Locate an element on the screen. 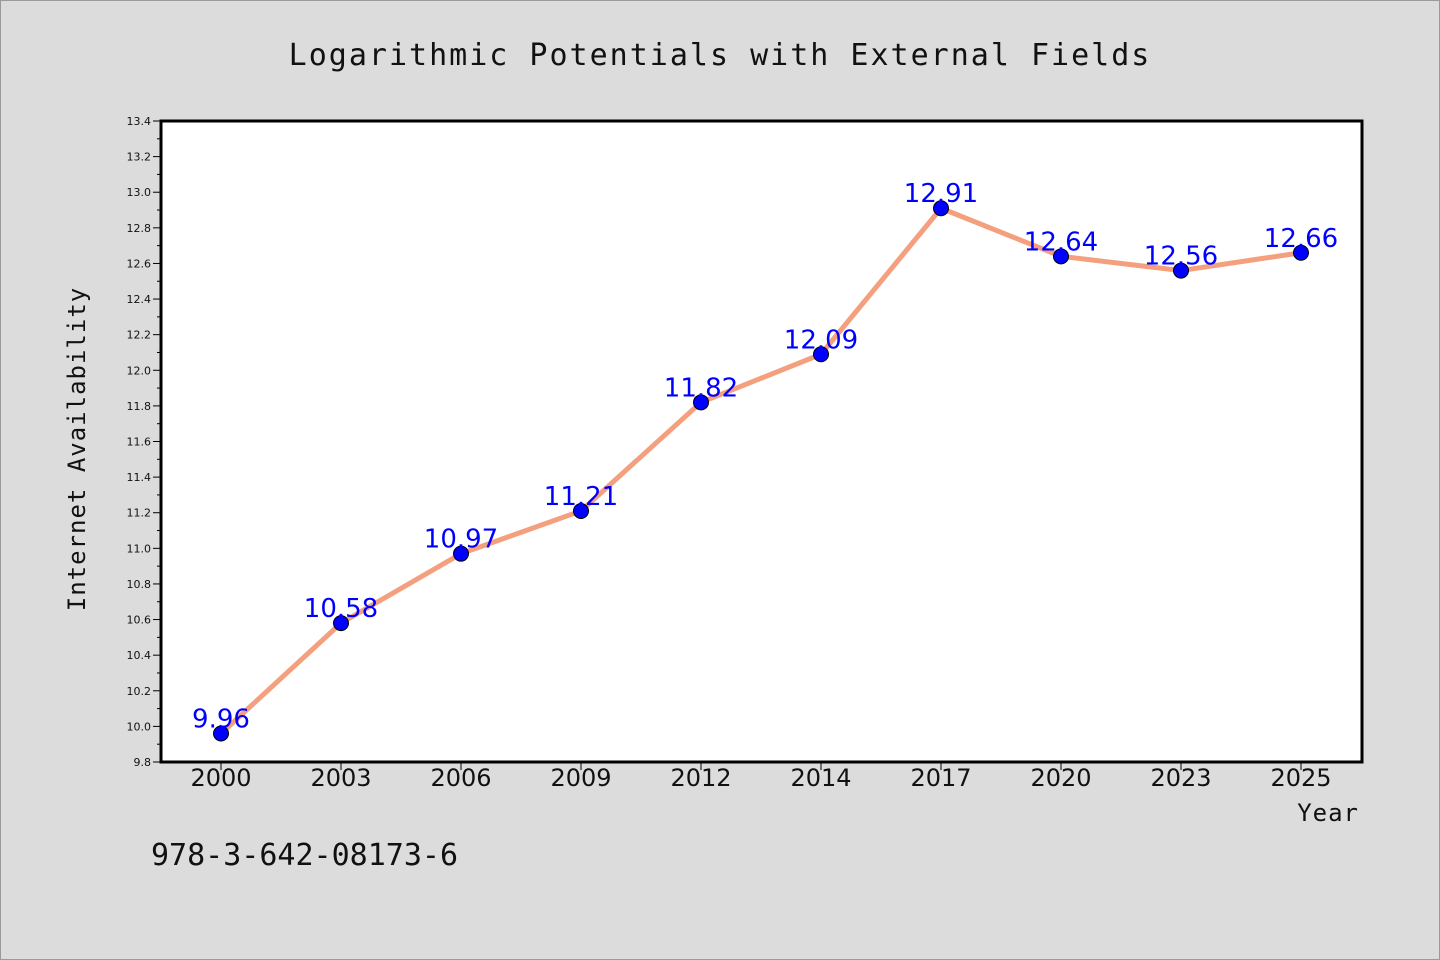 This screenshot has height=960, width=1440. data-label: 12.66 is located at coordinates (1301, 239).